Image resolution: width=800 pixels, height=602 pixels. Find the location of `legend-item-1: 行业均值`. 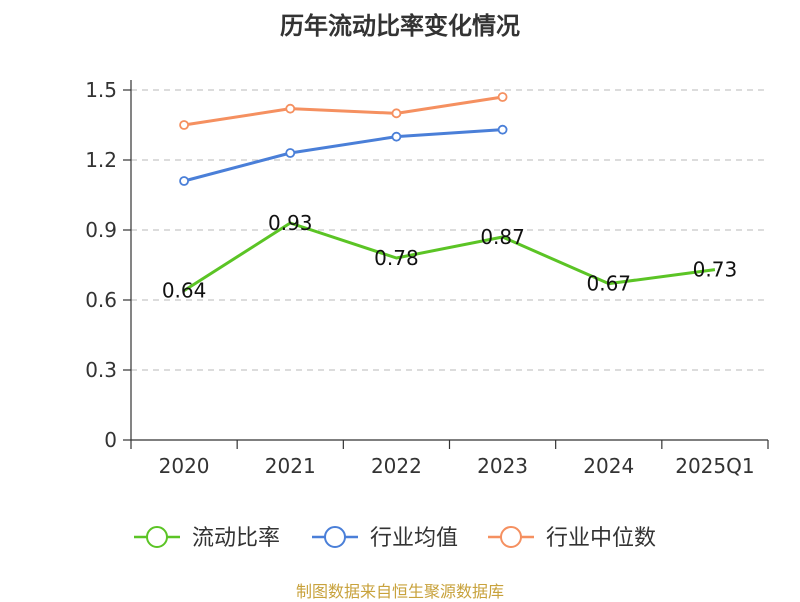

legend-item-1: 行业均值 is located at coordinates (385, 538).